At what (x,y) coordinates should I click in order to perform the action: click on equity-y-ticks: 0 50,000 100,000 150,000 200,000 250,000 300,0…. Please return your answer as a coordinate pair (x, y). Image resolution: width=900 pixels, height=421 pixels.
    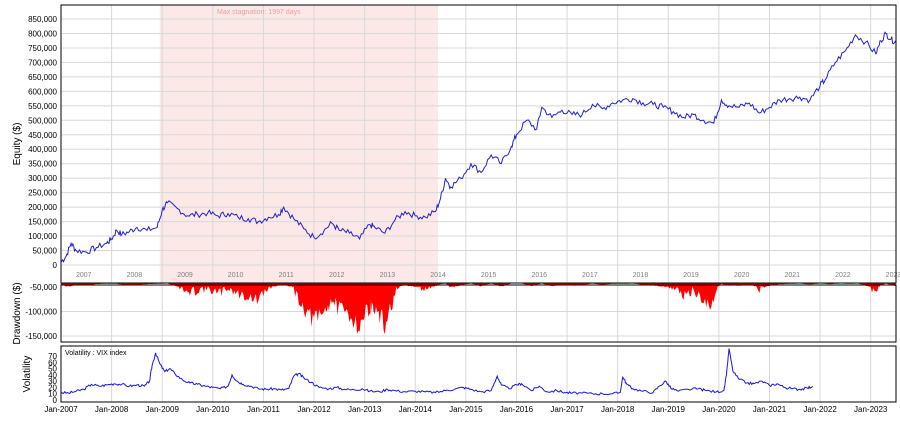
    Looking at the image, I should click on (42, 142).